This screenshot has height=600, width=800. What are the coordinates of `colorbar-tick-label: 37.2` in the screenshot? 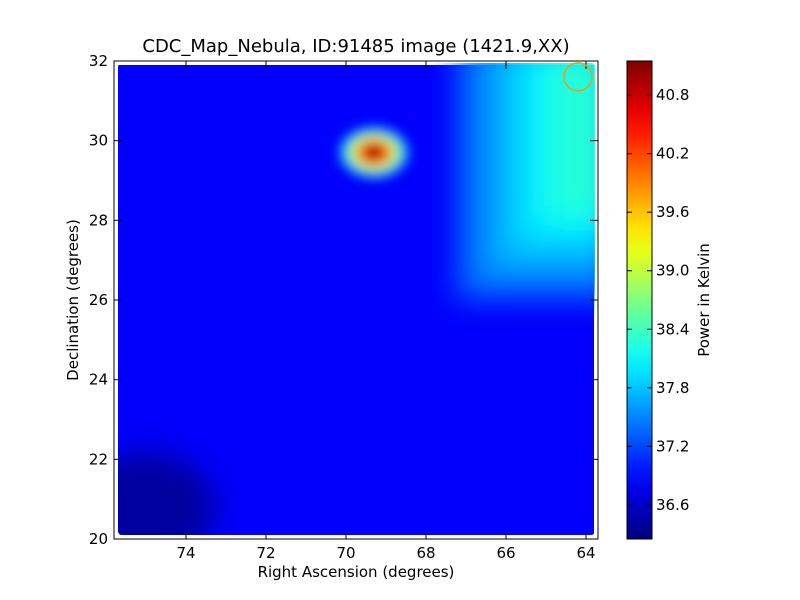 It's located at (672, 446).